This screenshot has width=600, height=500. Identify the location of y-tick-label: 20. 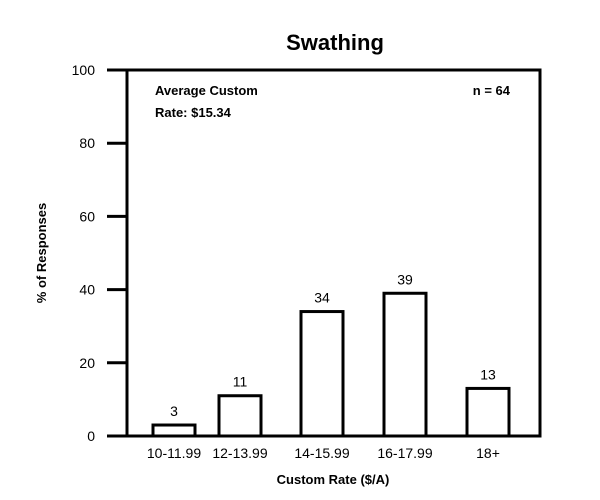
(87, 363).